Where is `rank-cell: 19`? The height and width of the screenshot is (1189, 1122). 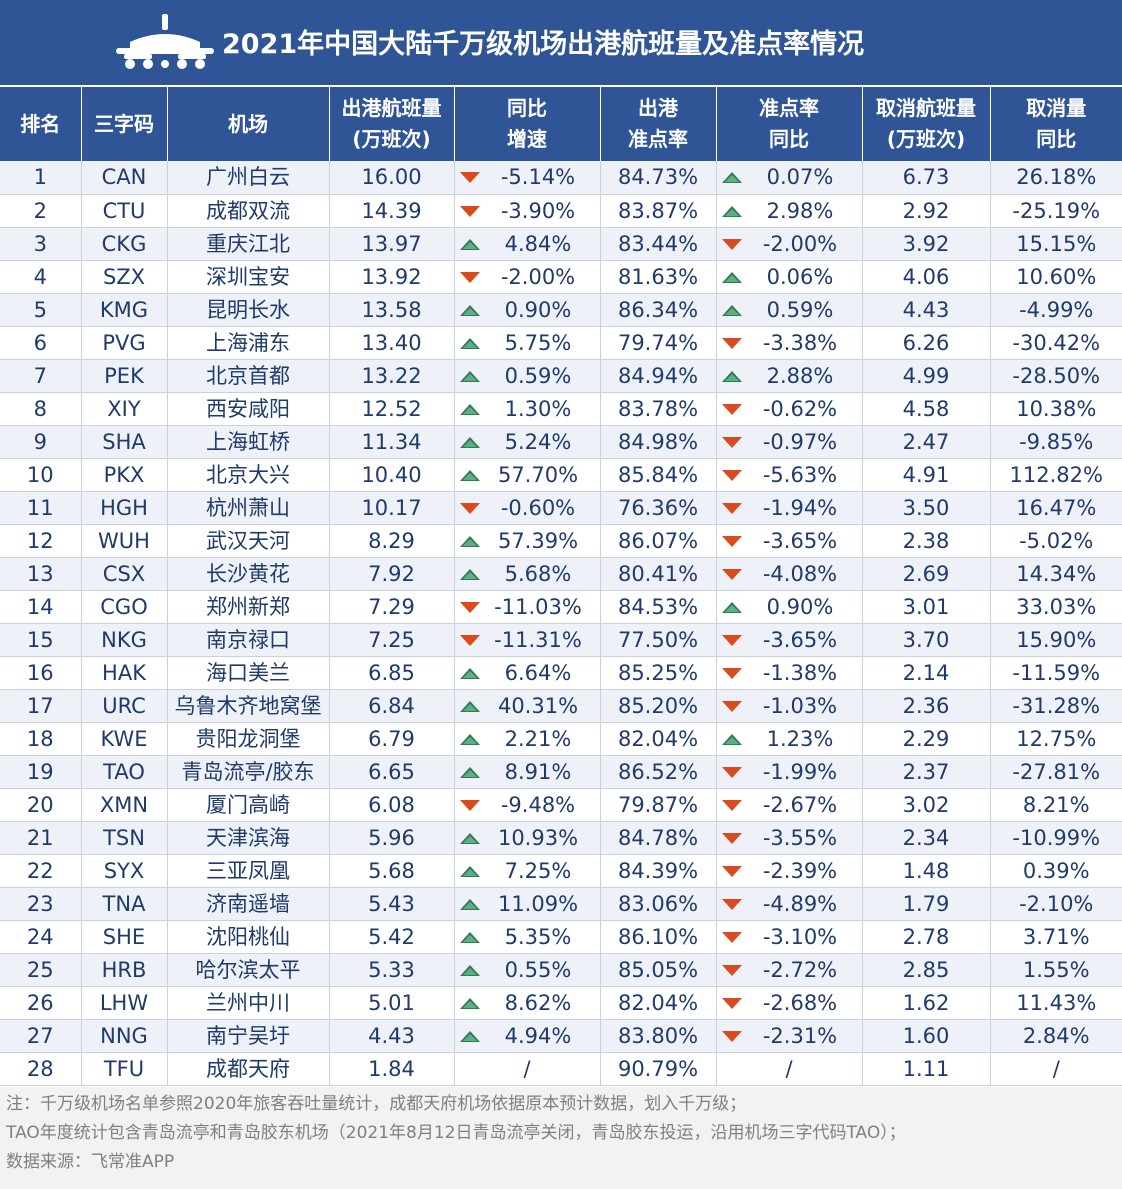 rank-cell: 19 is located at coordinates (41, 772).